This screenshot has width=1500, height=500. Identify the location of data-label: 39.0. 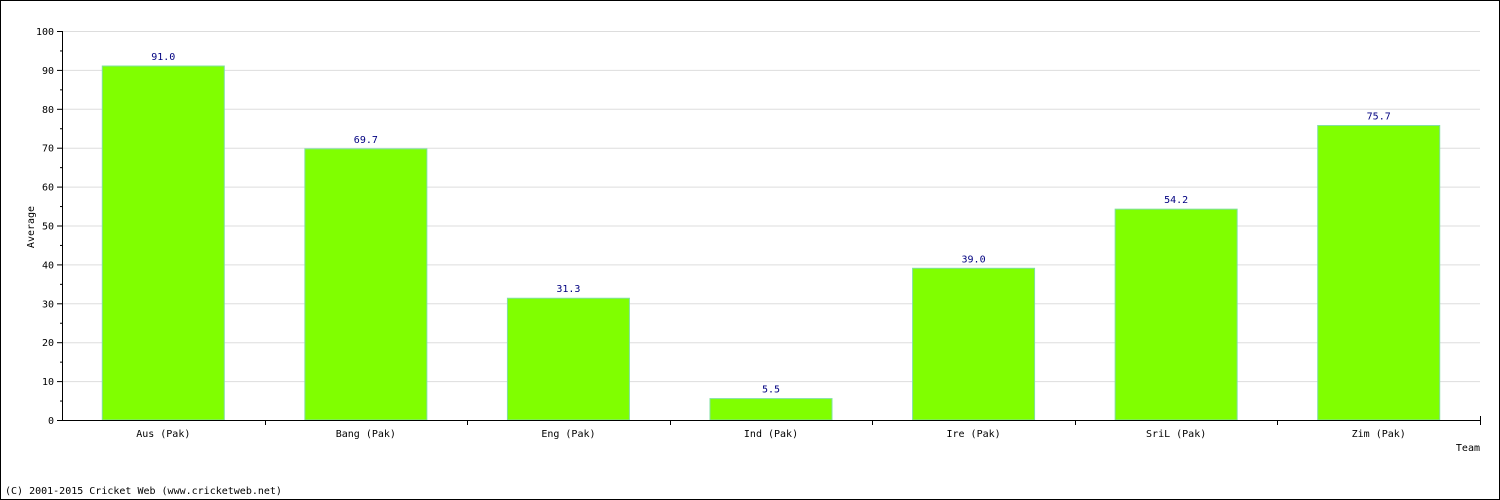
(974, 259).